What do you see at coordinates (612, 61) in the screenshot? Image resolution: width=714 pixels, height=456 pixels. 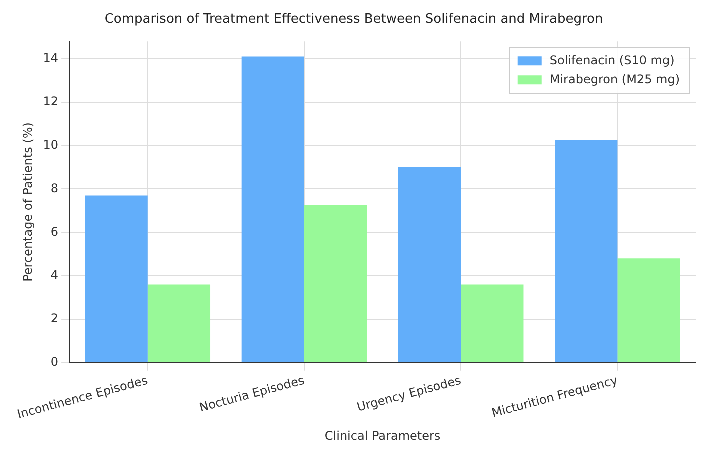 I see `legend-label: Solifenacin (S10 mg)` at bounding box center [612, 61].